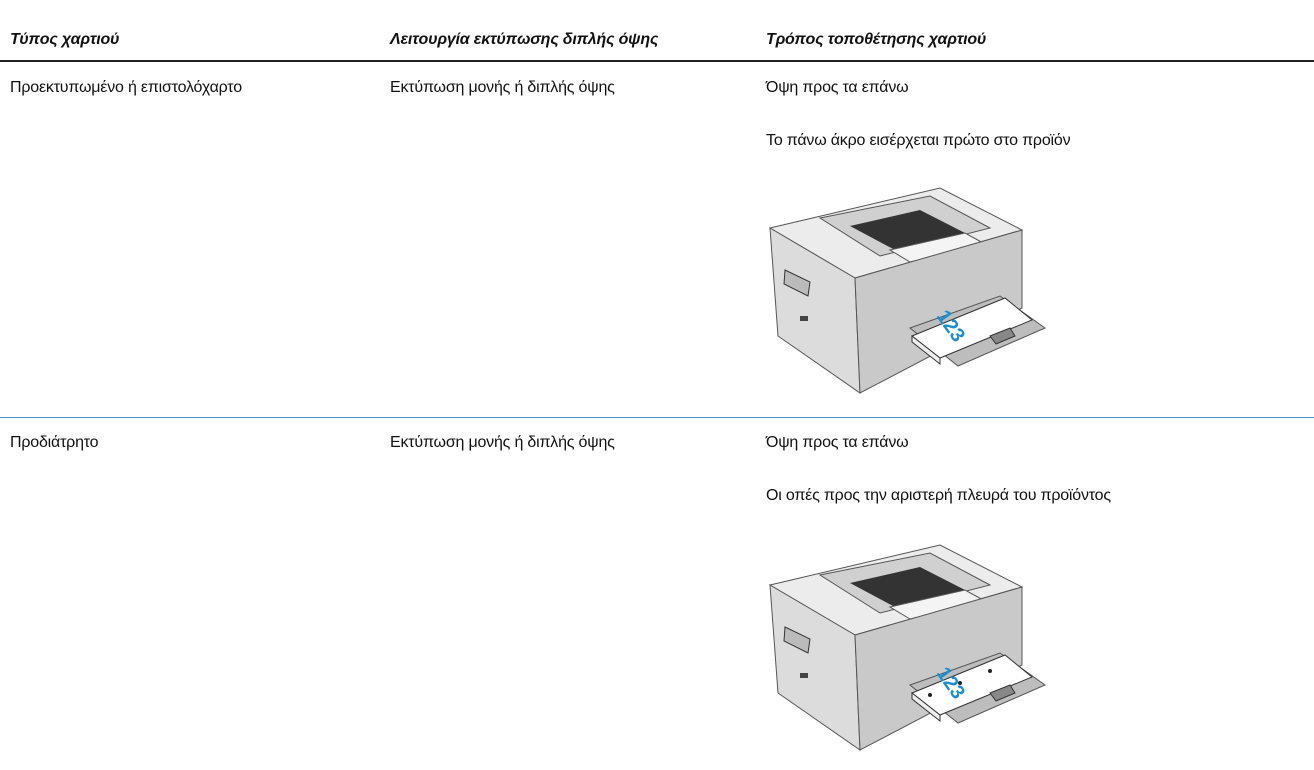 The width and height of the screenshot is (1314, 770). What do you see at coordinates (876, 39) in the screenshot?
I see `column-header: Τρόπος τοποθέτησης χαρτιού` at bounding box center [876, 39].